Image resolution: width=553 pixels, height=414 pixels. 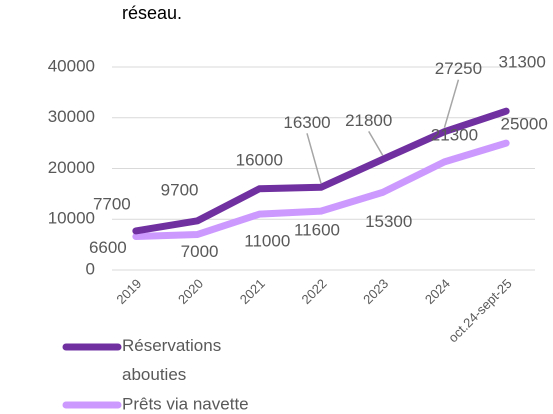 What do you see at coordinates (71, 167) in the screenshot?
I see `y-tick-label: 20000` at bounding box center [71, 167].